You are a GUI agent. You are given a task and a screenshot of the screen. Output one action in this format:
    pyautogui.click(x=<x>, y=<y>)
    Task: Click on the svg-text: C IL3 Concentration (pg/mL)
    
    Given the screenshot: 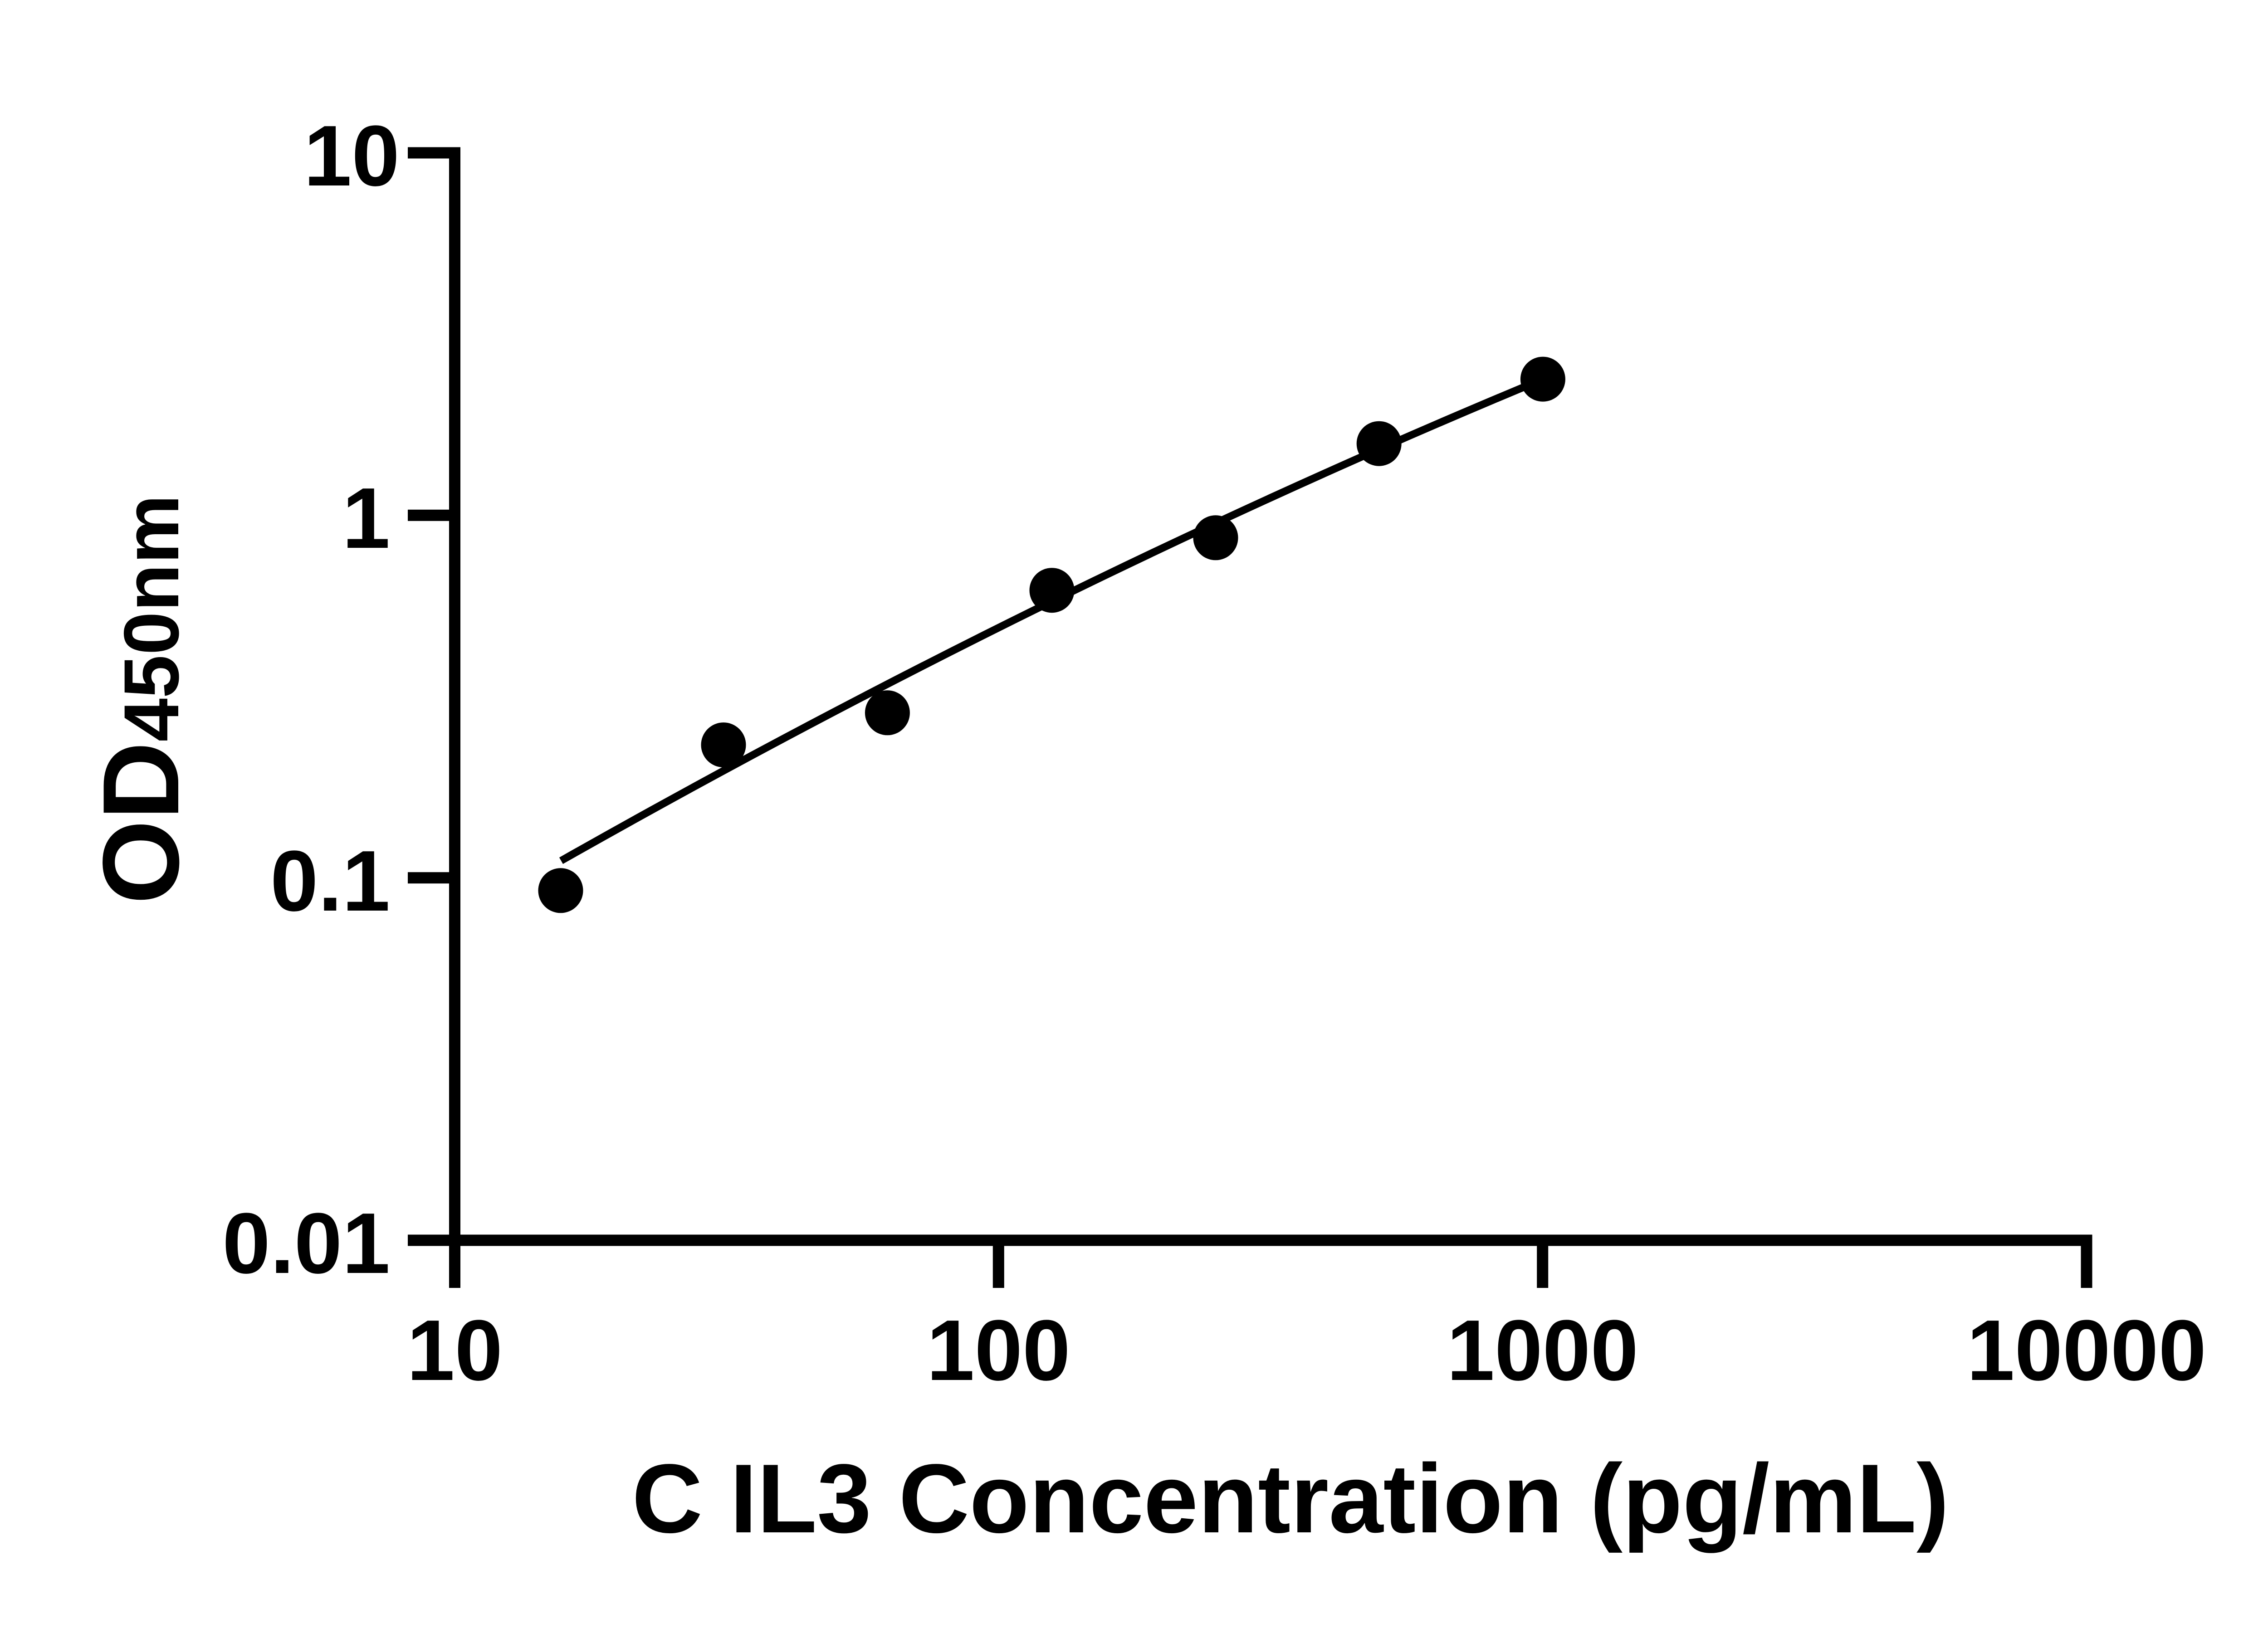 What is the action you would take?
    pyautogui.click(x=1290, y=1498)
    